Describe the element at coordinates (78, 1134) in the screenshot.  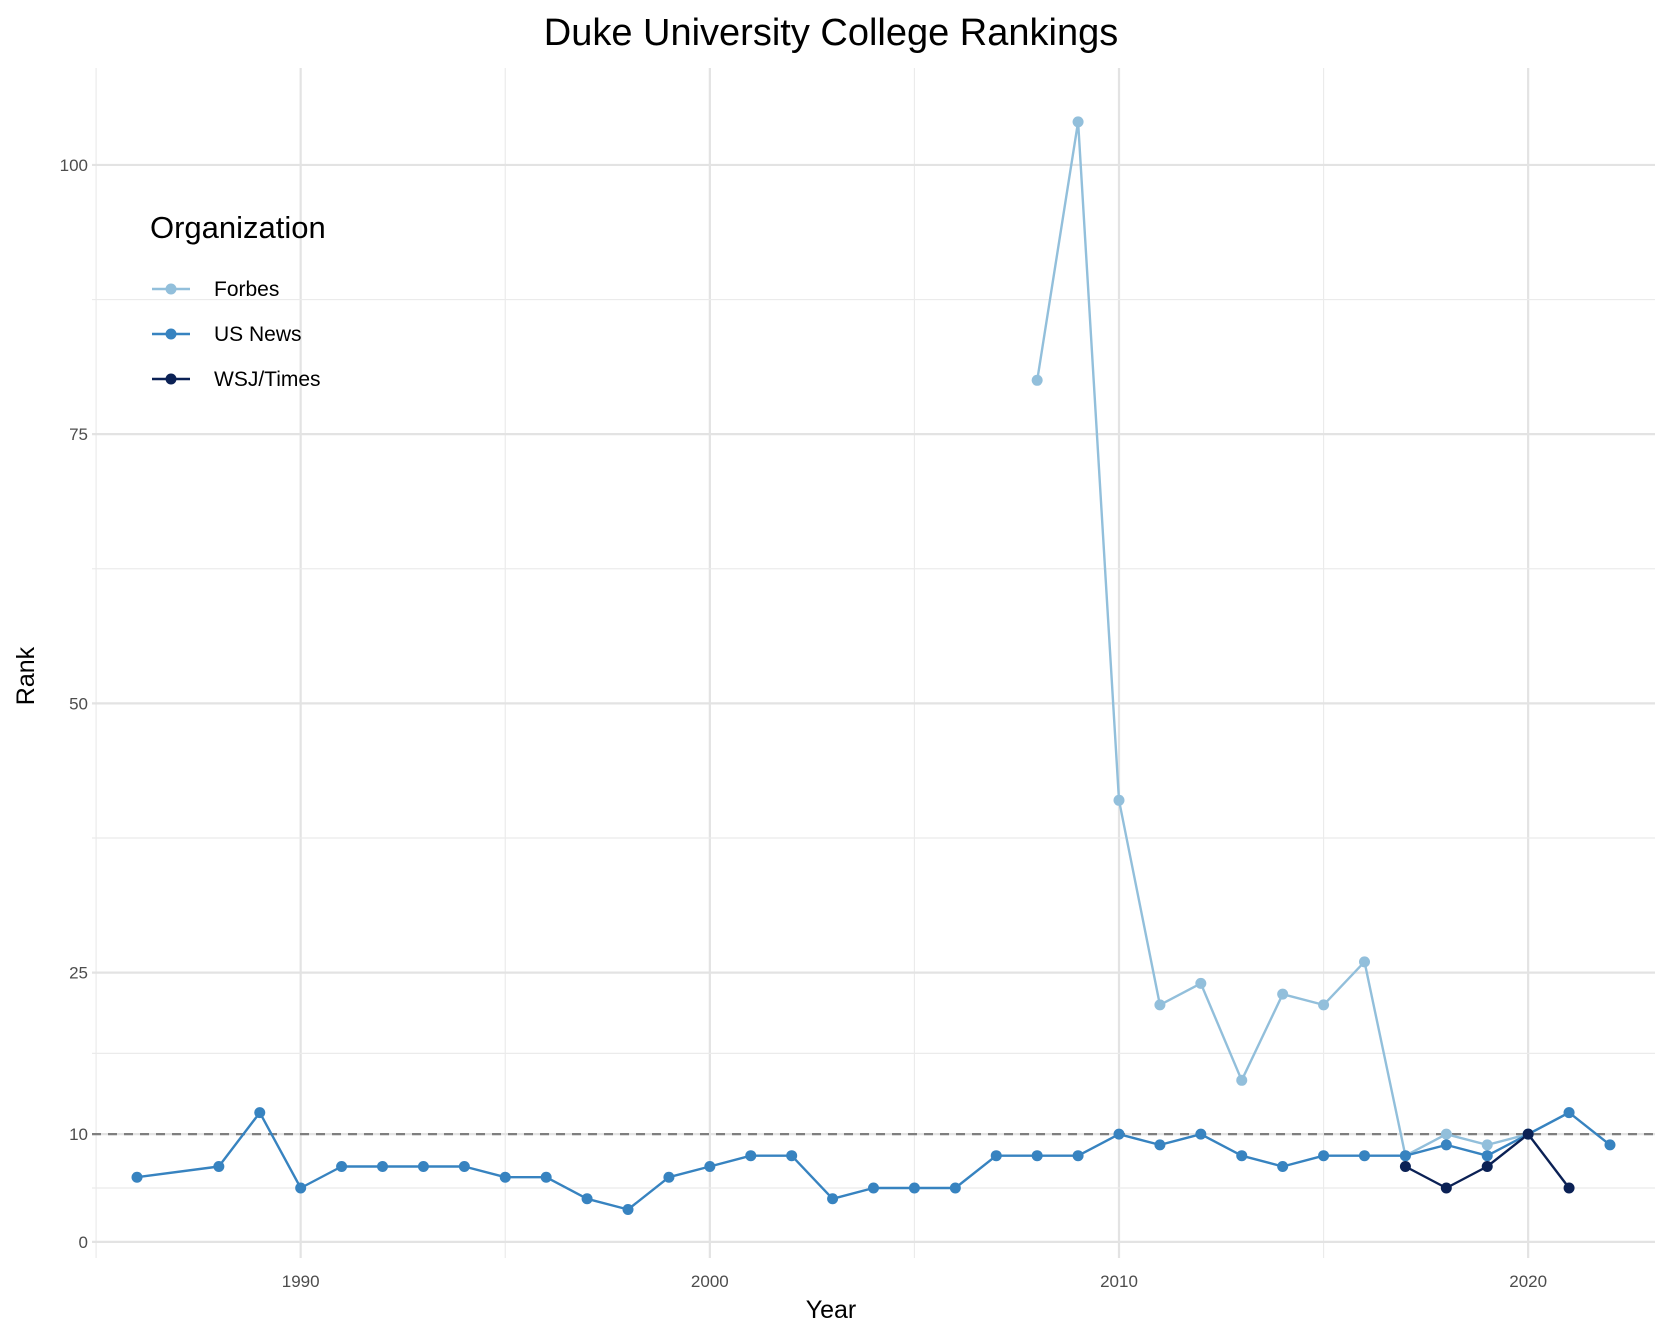
I see `y-tick-label: 10` at that location.